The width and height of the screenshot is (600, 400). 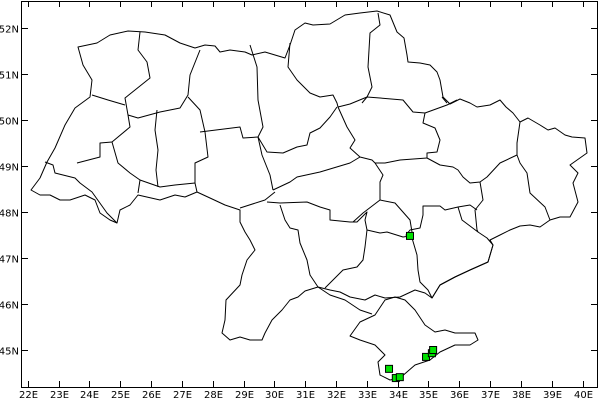 What do you see at coordinates (168, 186) in the screenshot?
I see `border-chernivtsi-north` at bounding box center [168, 186].